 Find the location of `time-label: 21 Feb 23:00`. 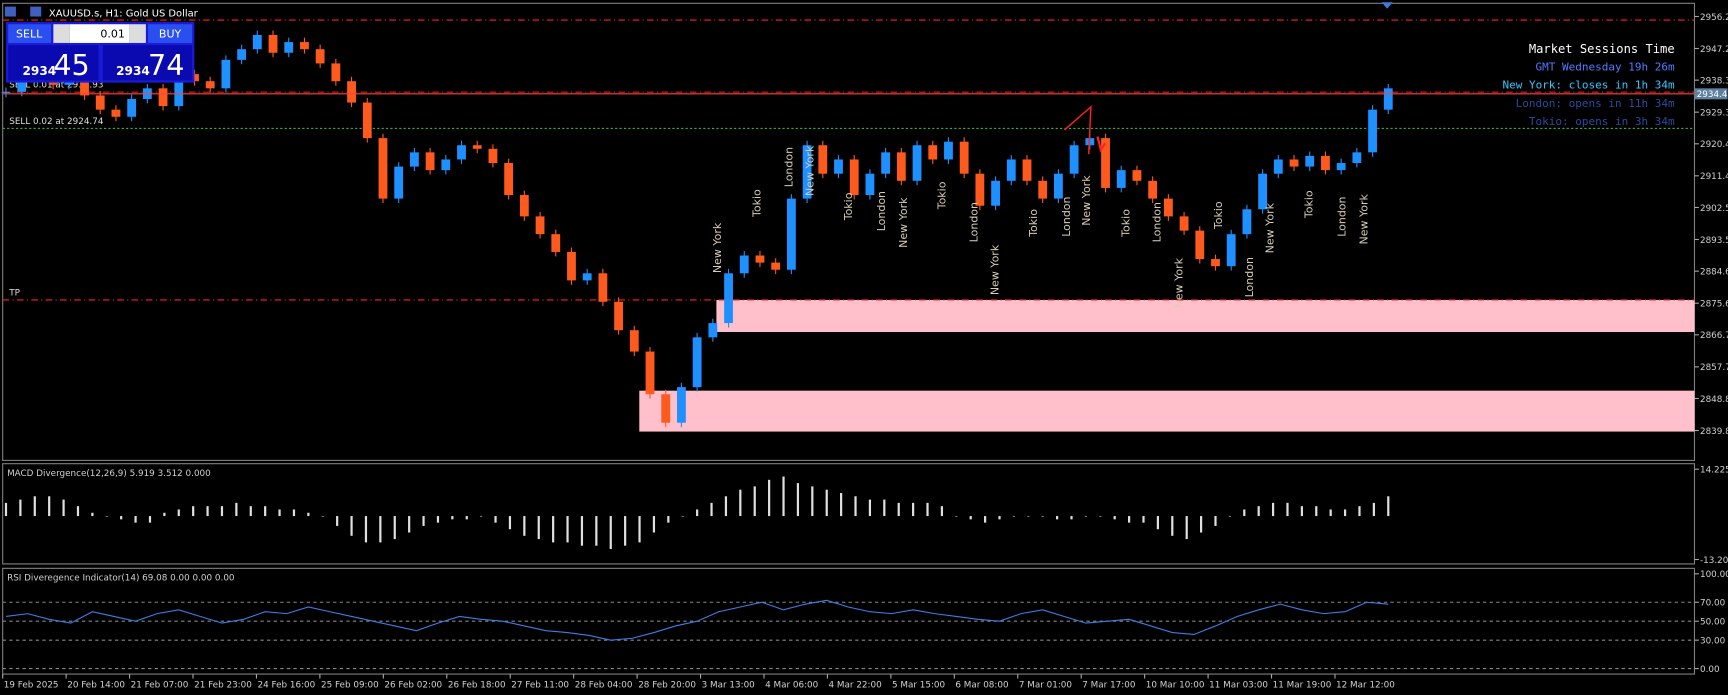

time-label: 21 Feb 23:00 is located at coordinates (223, 685).